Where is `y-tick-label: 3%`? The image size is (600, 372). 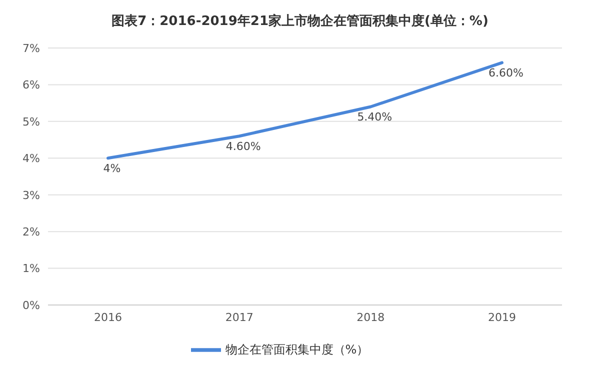
y-tick-label: 3% is located at coordinates (31, 195).